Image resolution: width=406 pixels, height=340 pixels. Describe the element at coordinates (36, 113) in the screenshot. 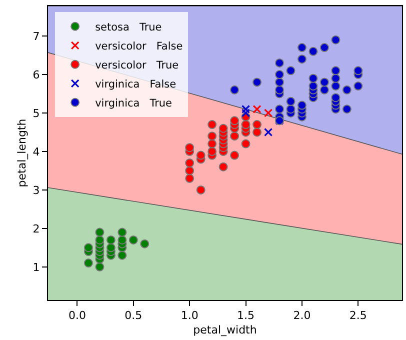

I see `y-tick-label: 5` at that location.